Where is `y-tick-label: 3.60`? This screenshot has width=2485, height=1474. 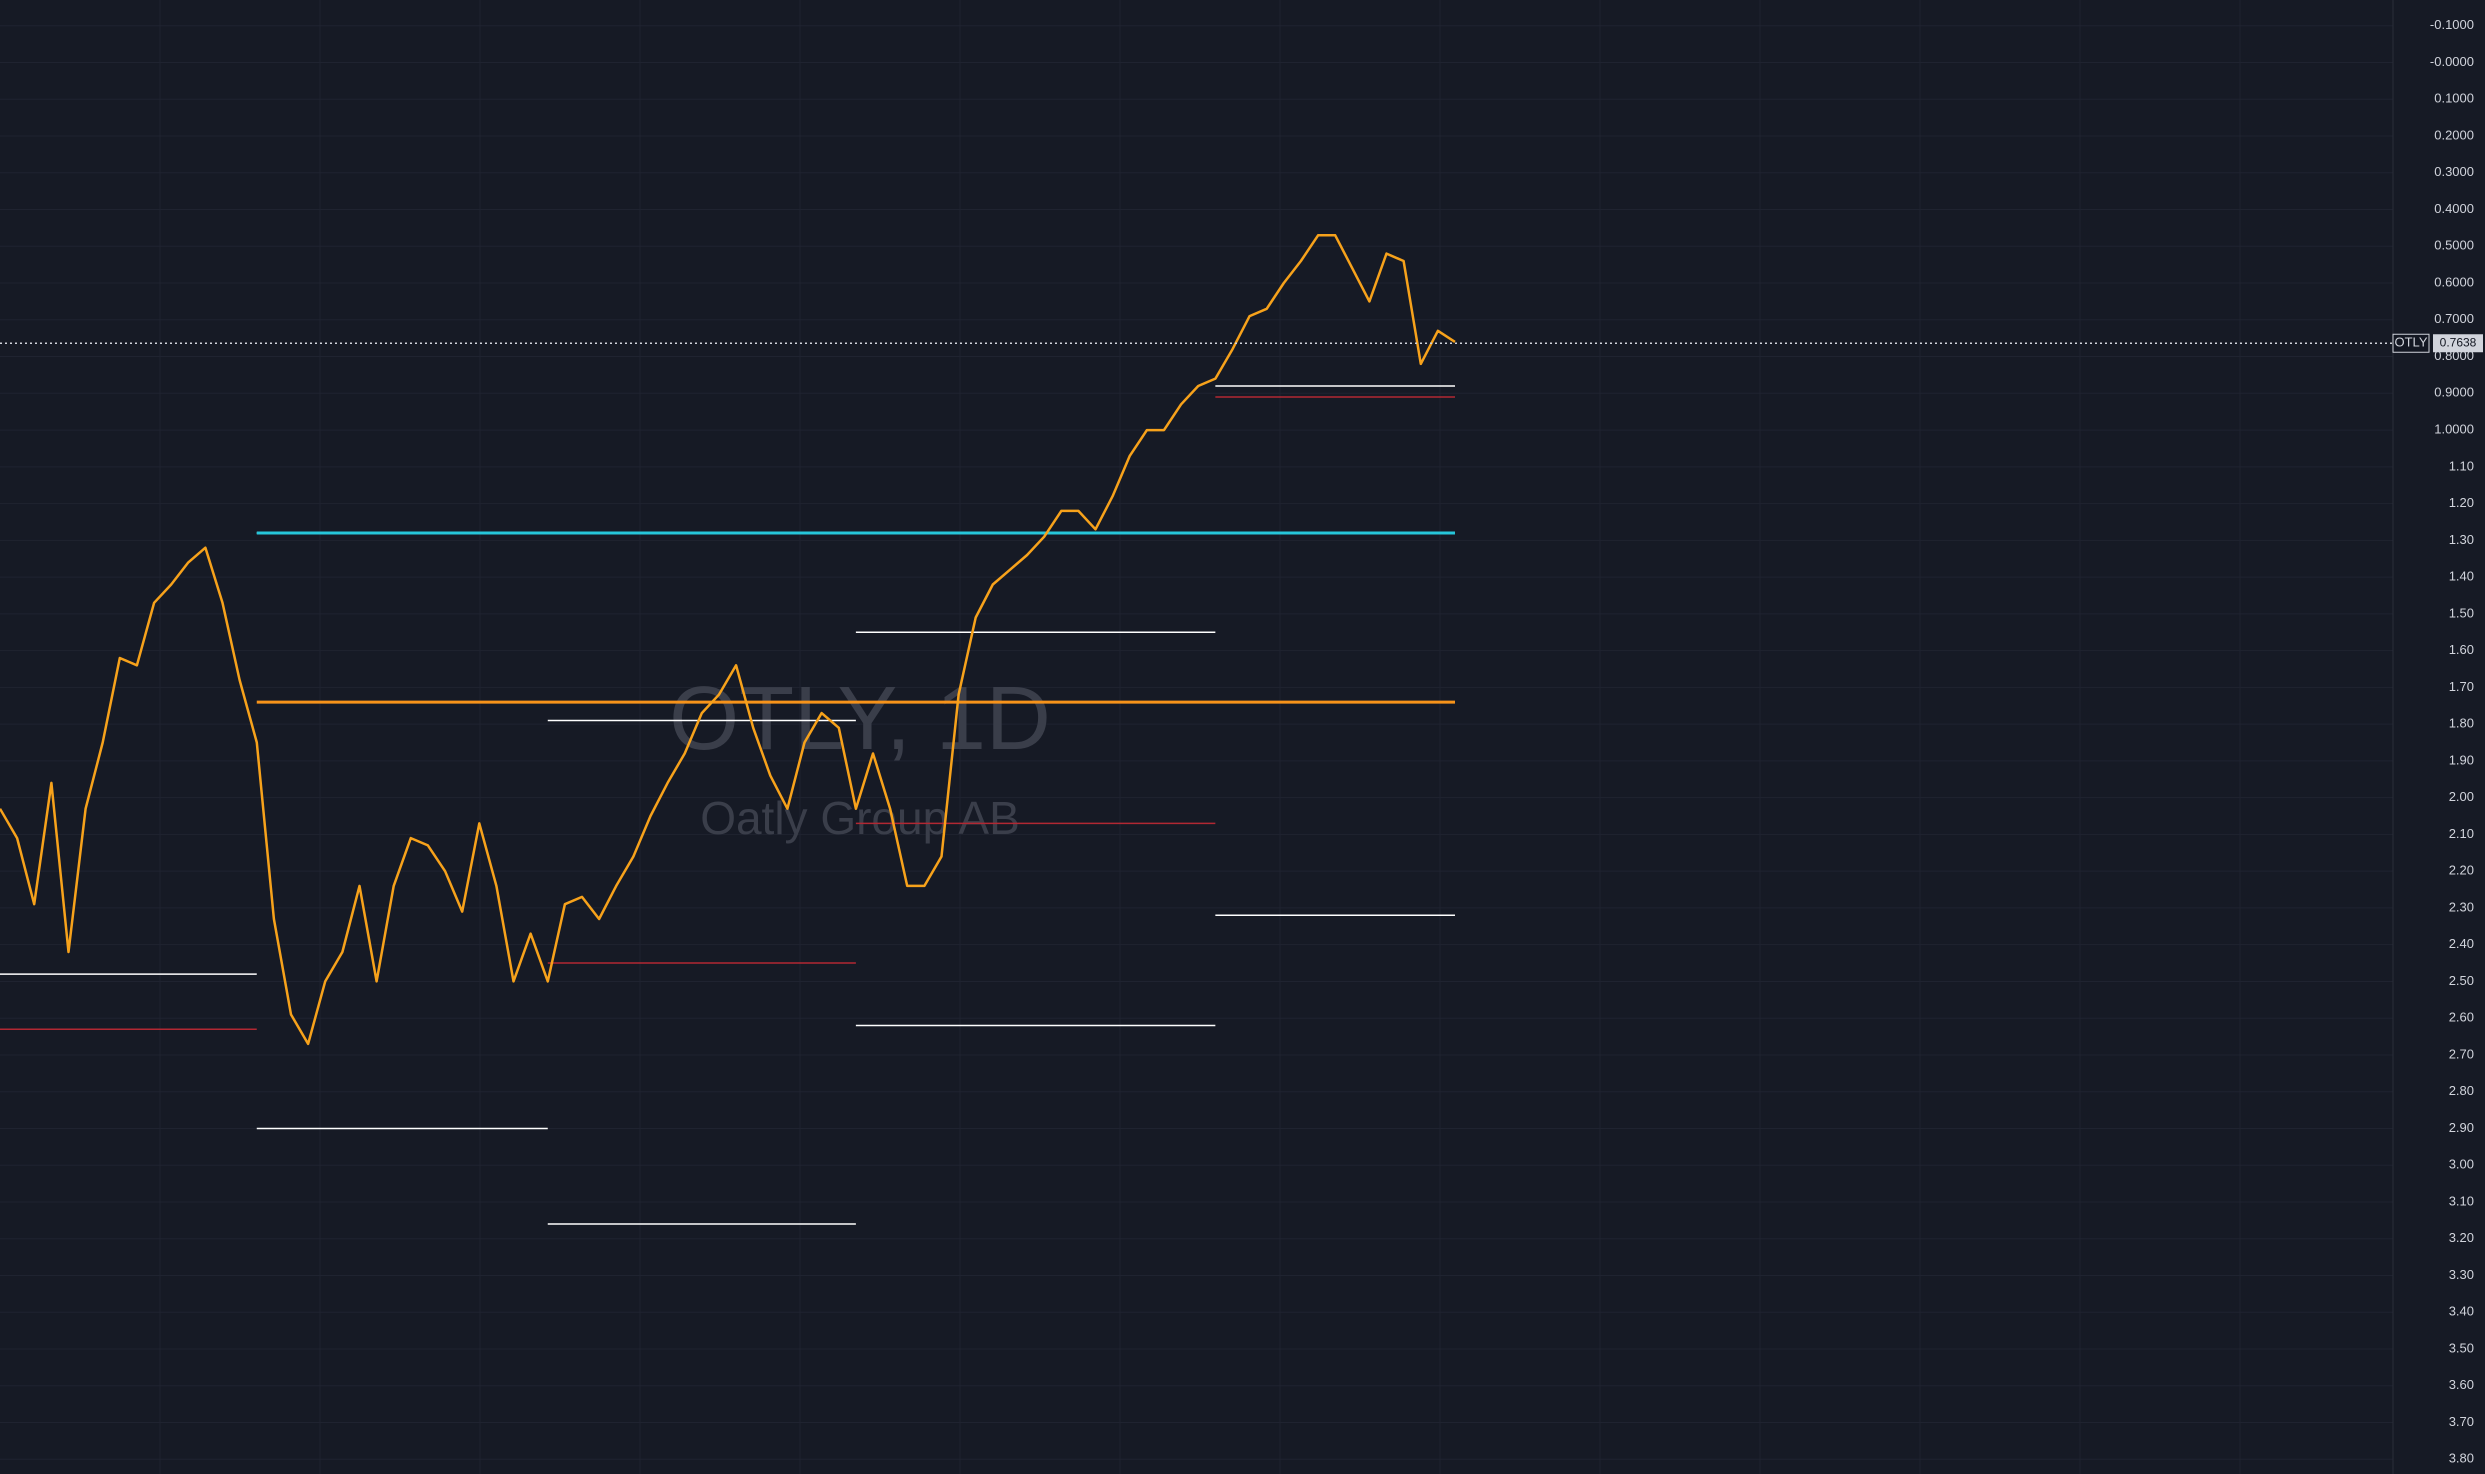 y-tick-label: 3.60 is located at coordinates (2461, 1384).